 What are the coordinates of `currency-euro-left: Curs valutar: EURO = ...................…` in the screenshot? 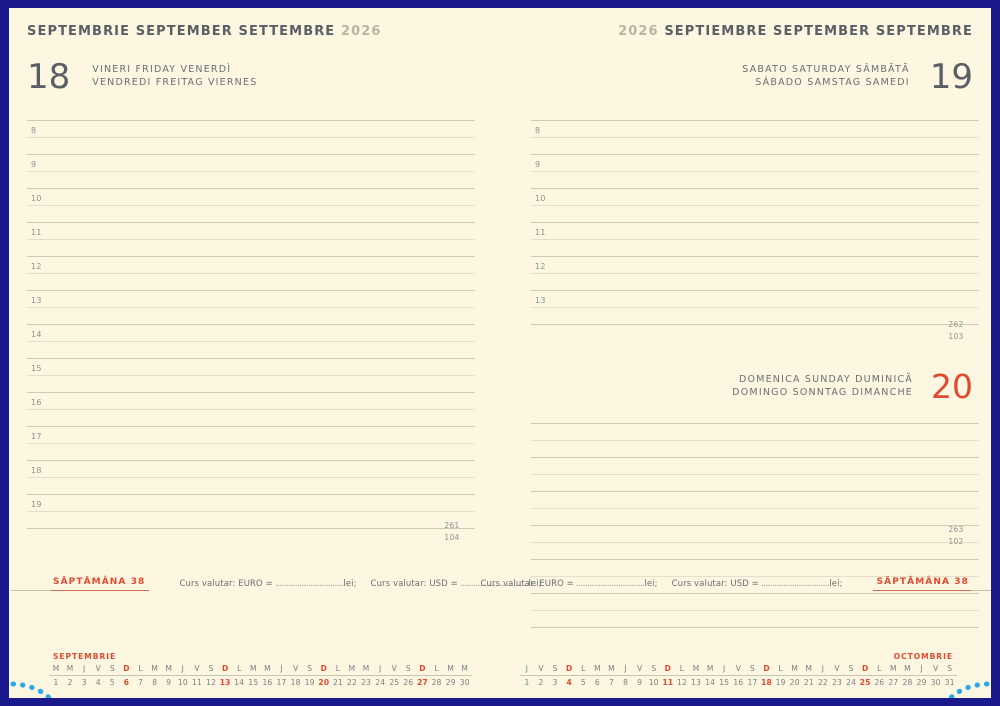 It's located at (267, 584).